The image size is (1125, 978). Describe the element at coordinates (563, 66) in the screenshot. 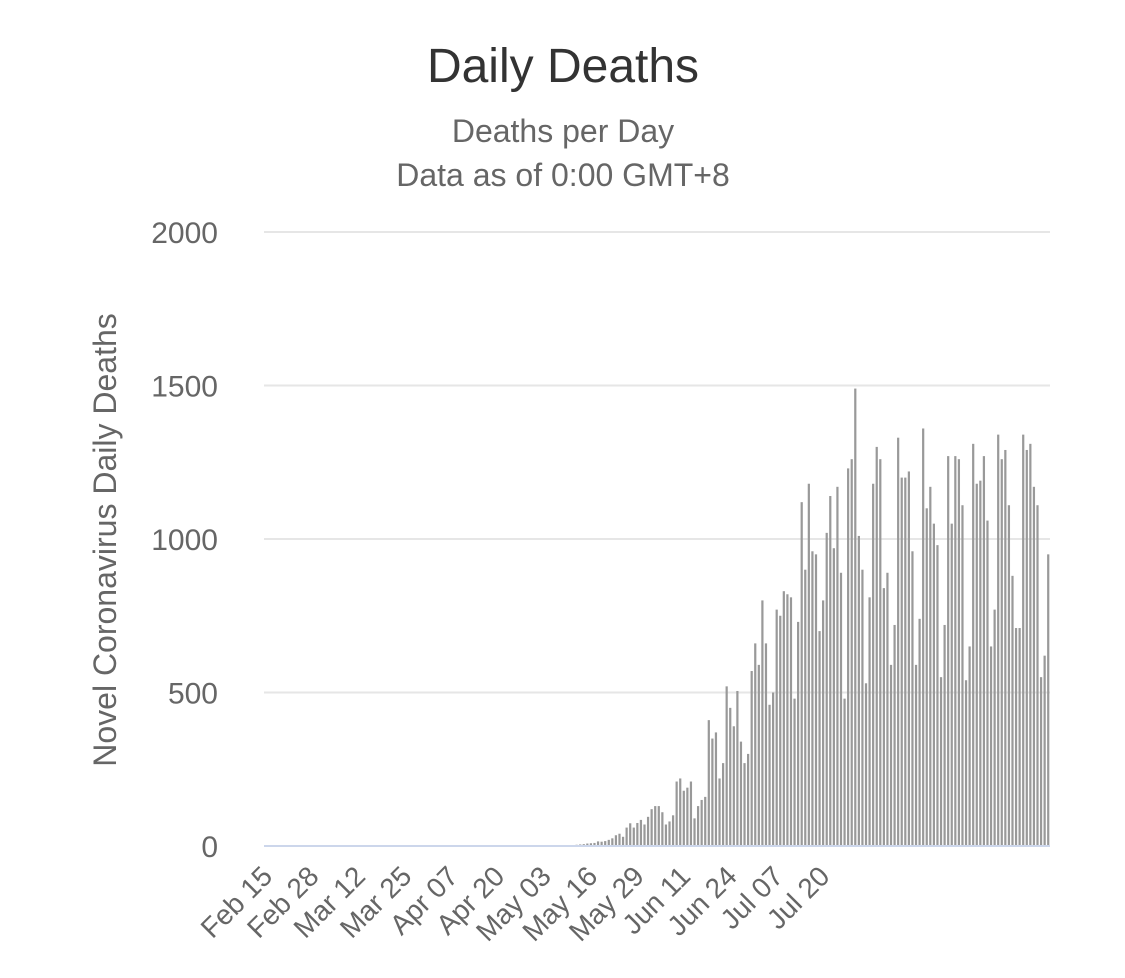

I see `chart-title: Daily Deaths` at that location.